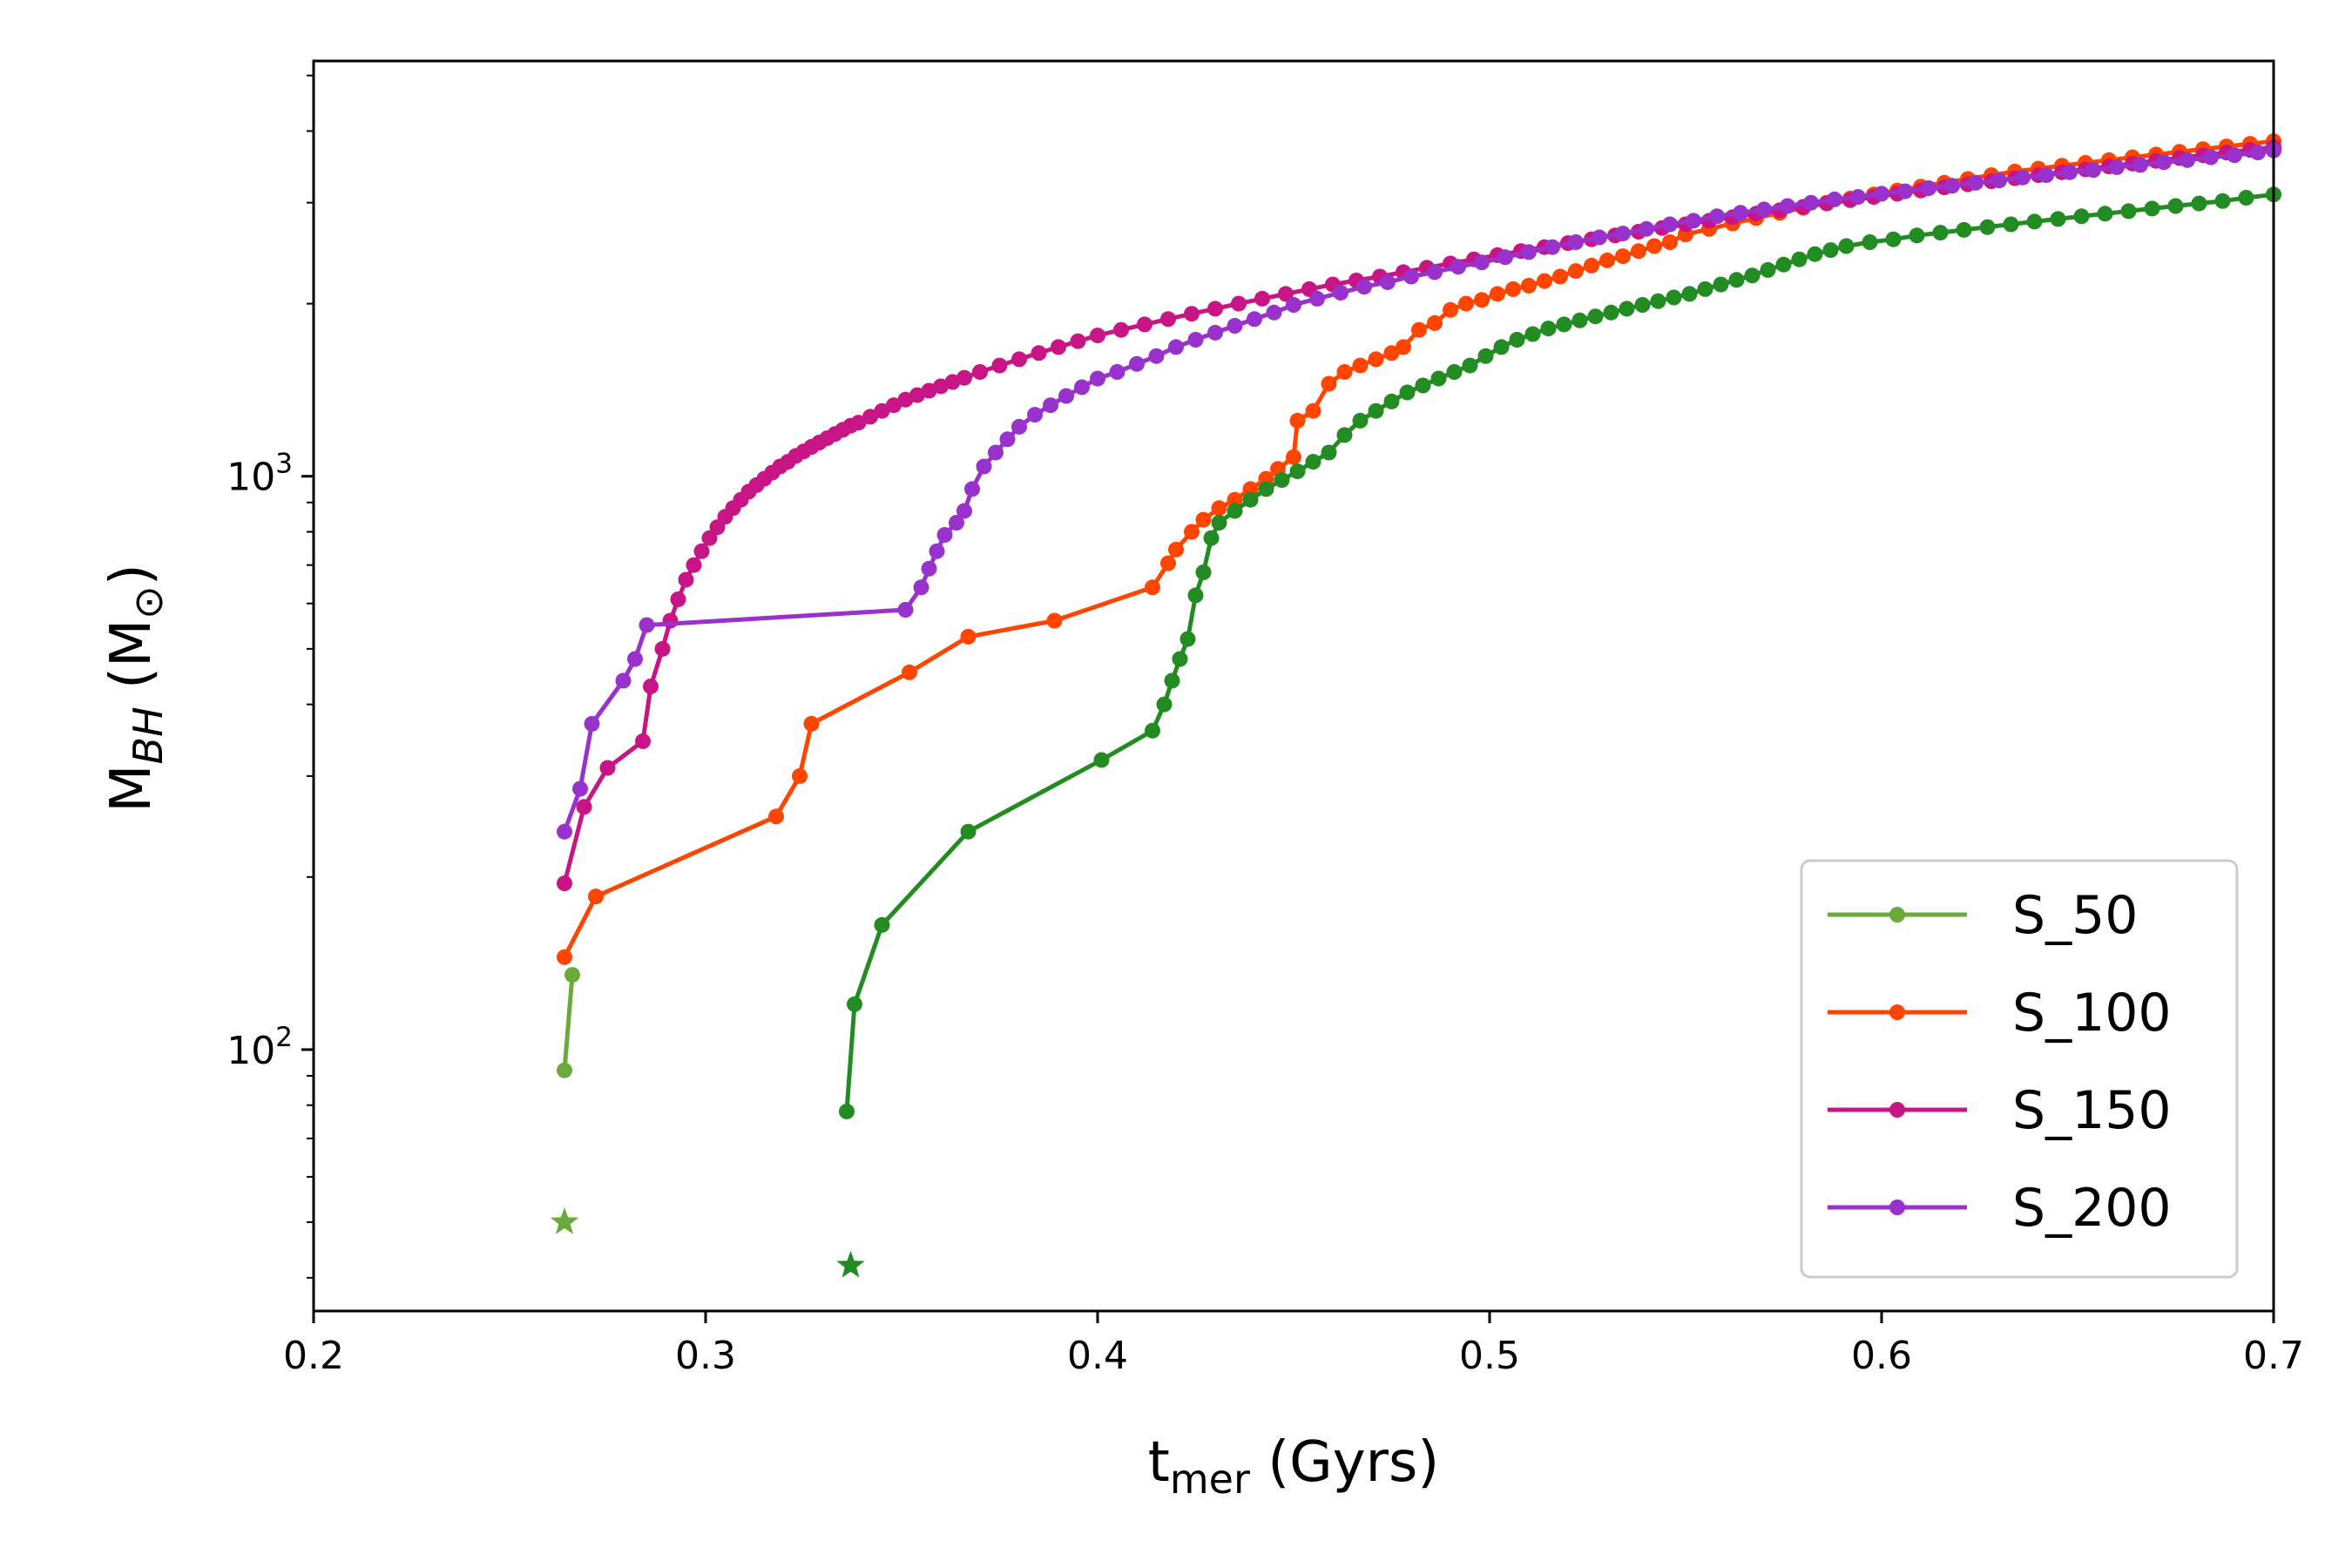 The width and height of the screenshot is (2352, 1568). I want to click on series-line, so click(569, 1023).